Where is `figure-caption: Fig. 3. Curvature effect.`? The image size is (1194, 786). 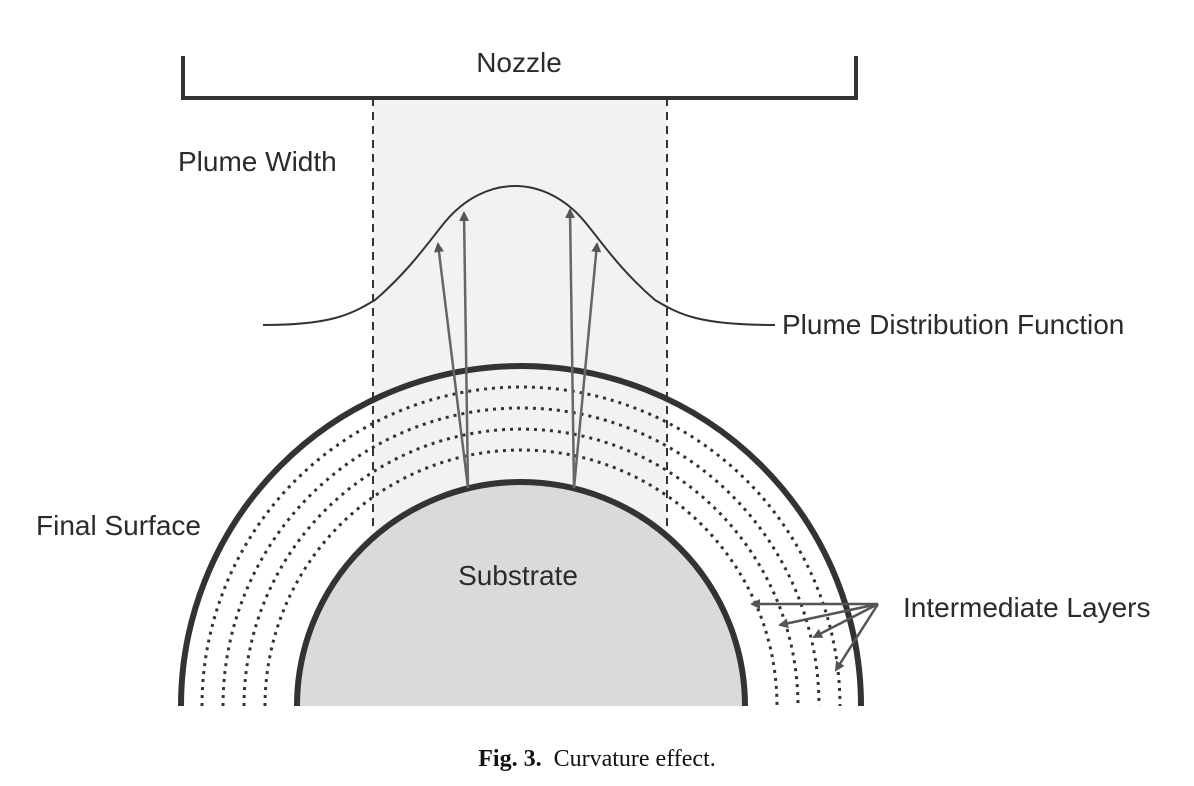
figure-caption: Fig. 3. Curvature effect. is located at coordinates (597, 759).